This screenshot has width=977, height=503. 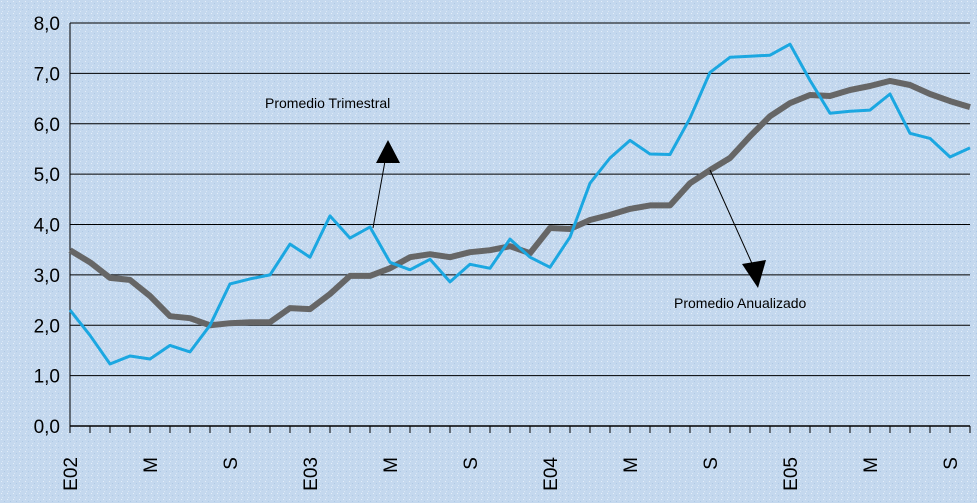 What do you see at coordinates (47, 24) in the screenshot?
I see `y-tick-label: 8,0` at bounding box center [47, 24].